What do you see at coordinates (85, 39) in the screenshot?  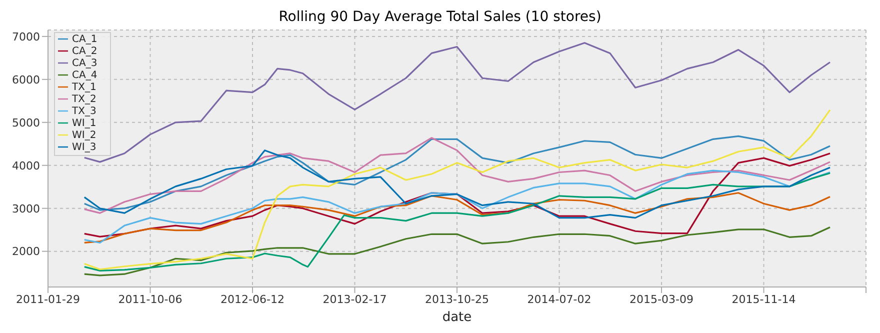 I see `legend-label: CA_1` at bounding box center [85, 39].